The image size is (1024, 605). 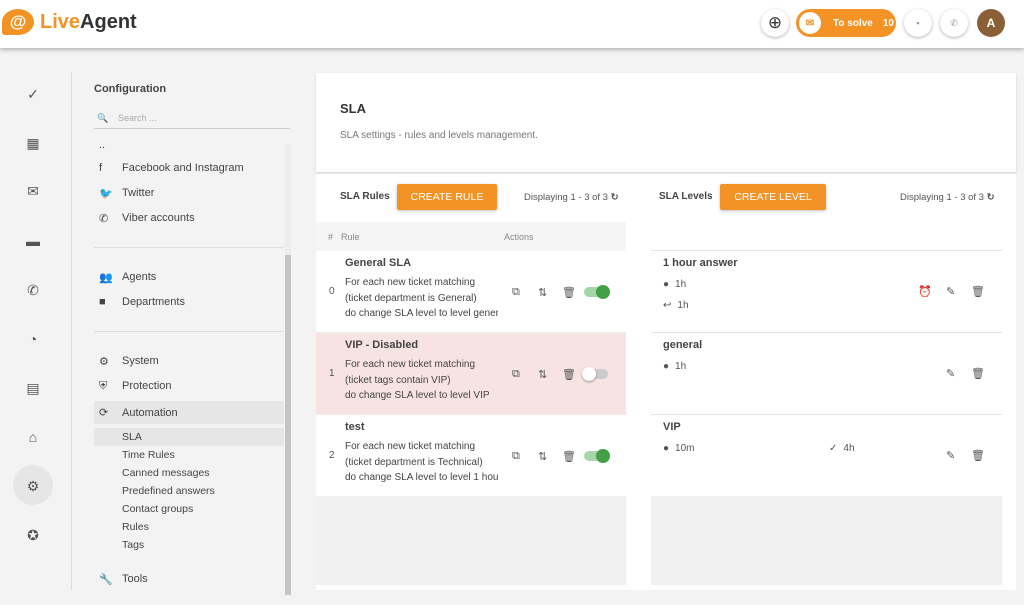 I want to click on level-name: 1 hour answer, so click(x=700, y=263).